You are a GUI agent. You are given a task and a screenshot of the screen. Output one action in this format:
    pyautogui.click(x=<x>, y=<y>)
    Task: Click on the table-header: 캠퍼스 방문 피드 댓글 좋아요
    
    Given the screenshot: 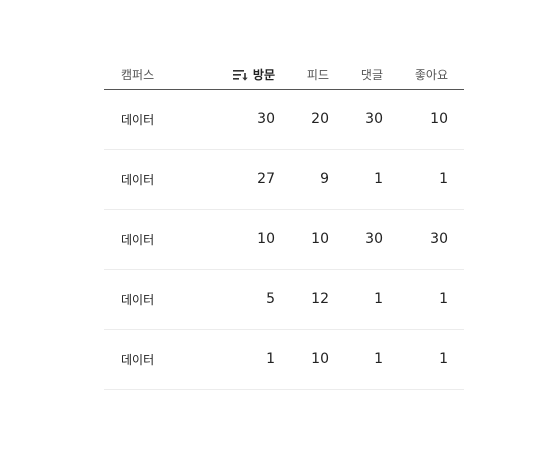 What is the action you would take?
    pyautogui.click(x=284, y=75)
    